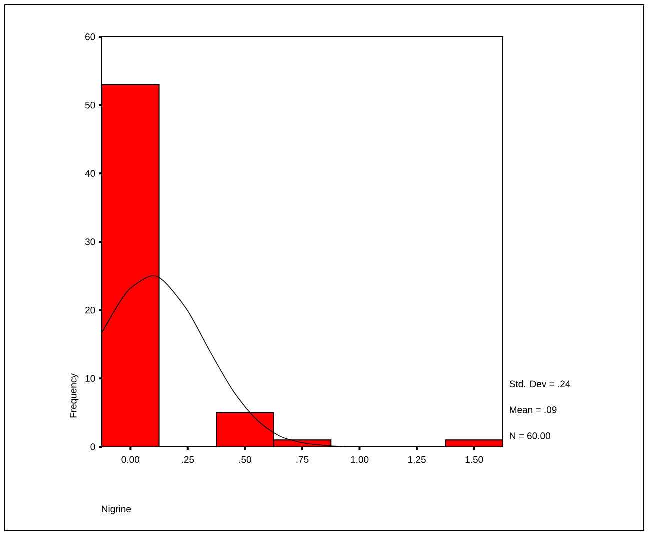 The height and width of the screenshot is (536, 650). What do you see at coordinates (90, 174) in the screenshot?
I see `y-tick-label: 40` at bounding box center [90, 174].